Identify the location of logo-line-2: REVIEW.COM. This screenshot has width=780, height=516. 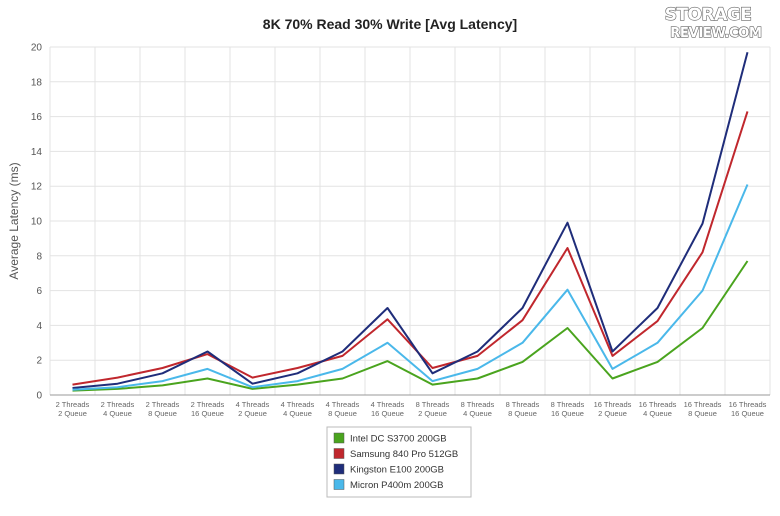
(715, 33).